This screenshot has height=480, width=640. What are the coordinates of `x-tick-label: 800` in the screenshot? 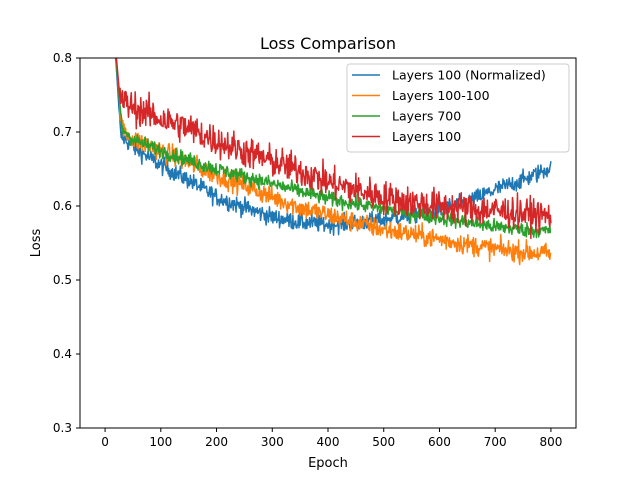 It's located at (550, 442).